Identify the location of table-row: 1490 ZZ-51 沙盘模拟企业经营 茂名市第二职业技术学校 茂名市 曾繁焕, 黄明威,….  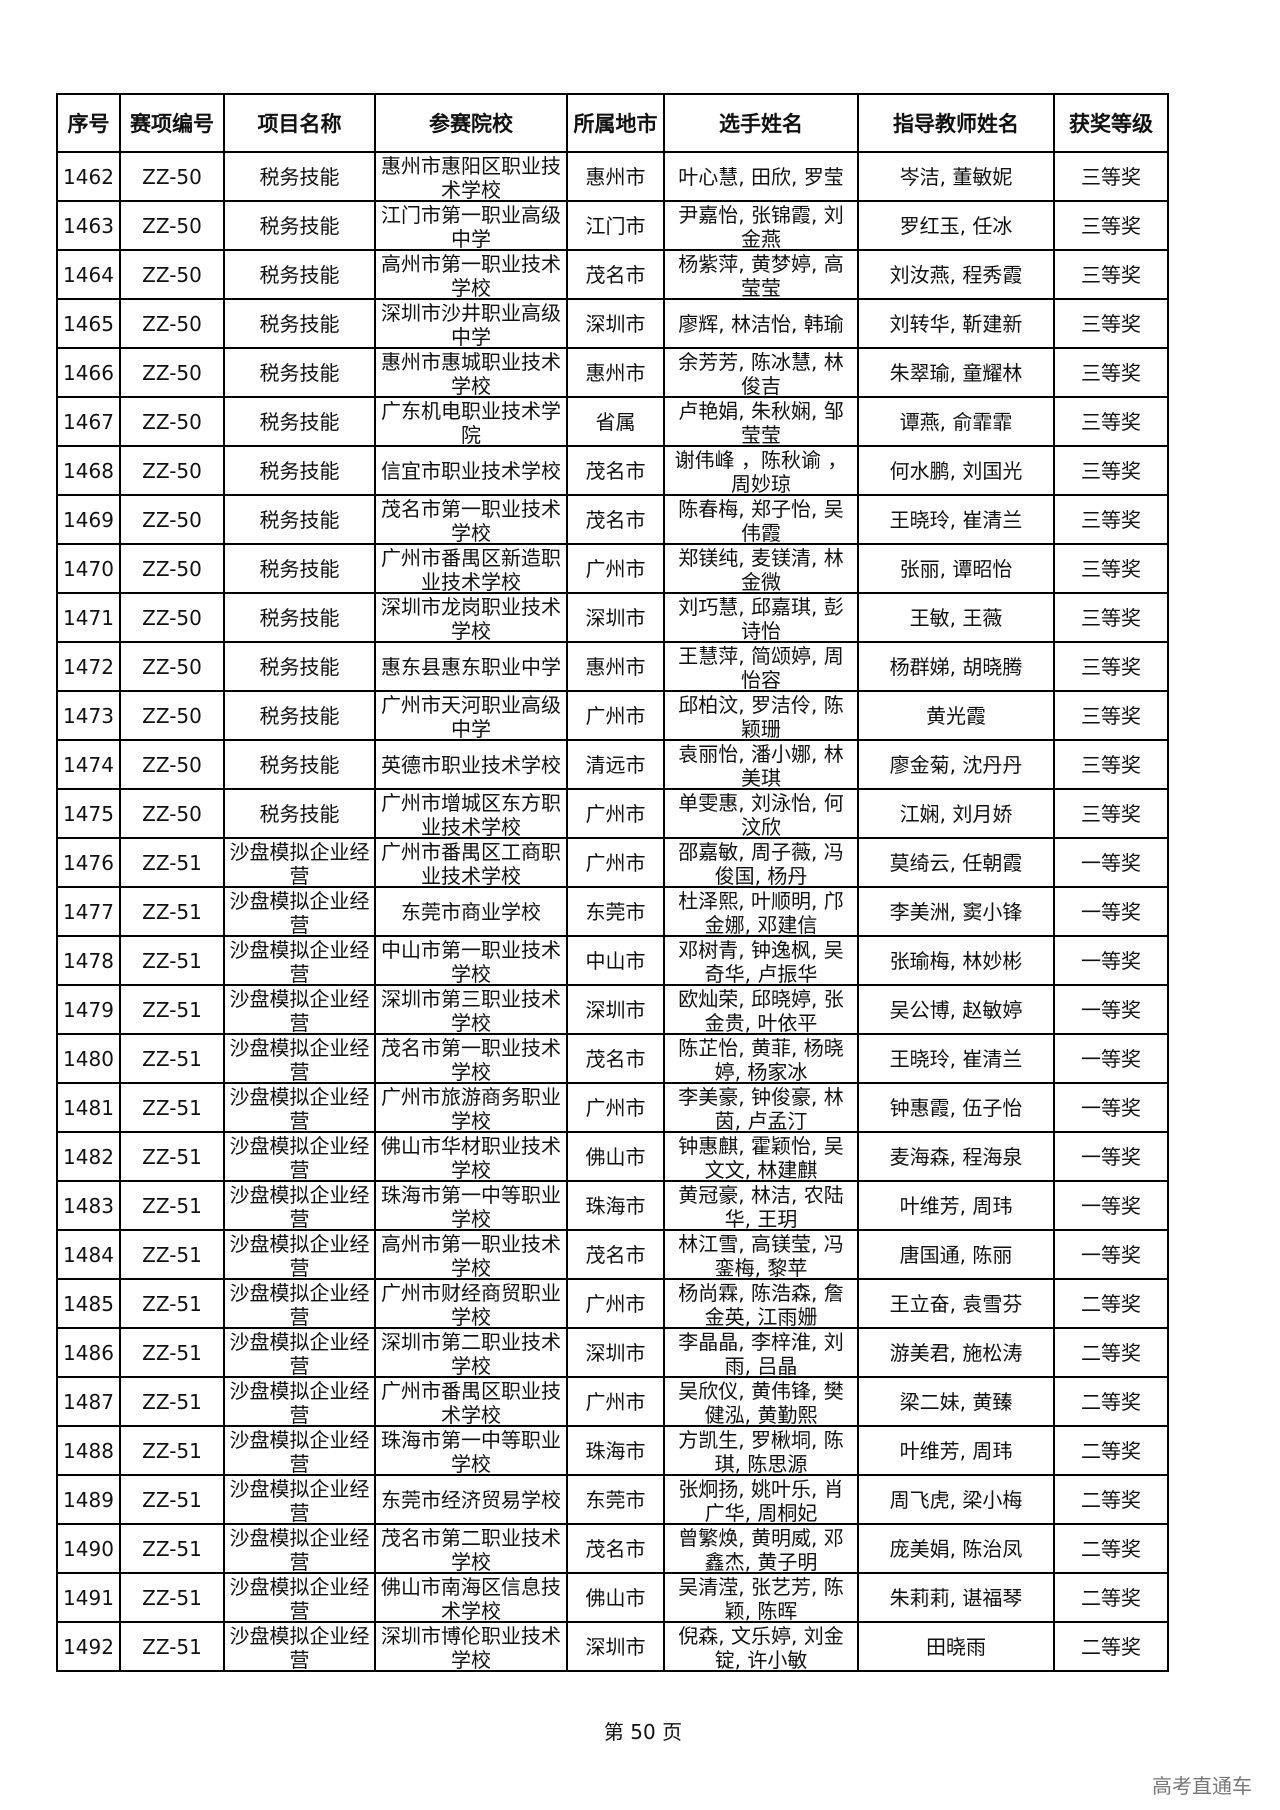
(612, 1548).